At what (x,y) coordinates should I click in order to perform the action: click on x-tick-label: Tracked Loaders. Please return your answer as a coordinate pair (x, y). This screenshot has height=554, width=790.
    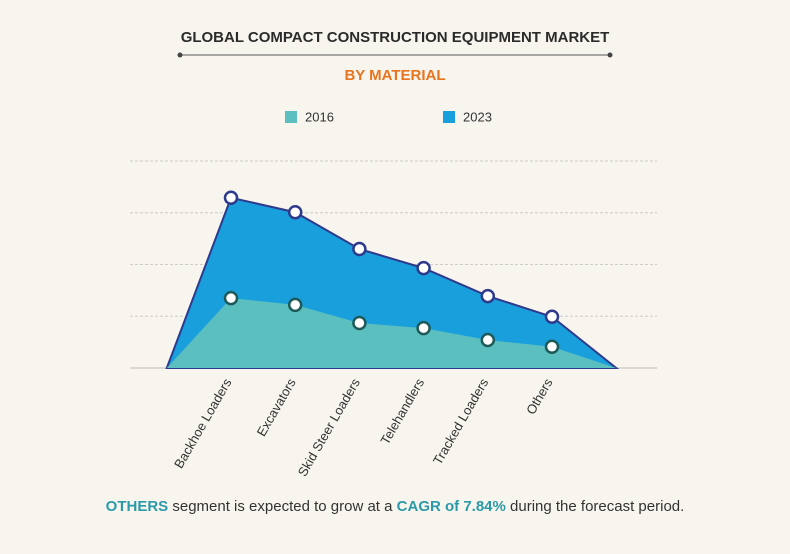
    Looking at the image, I should click on (461, 421).